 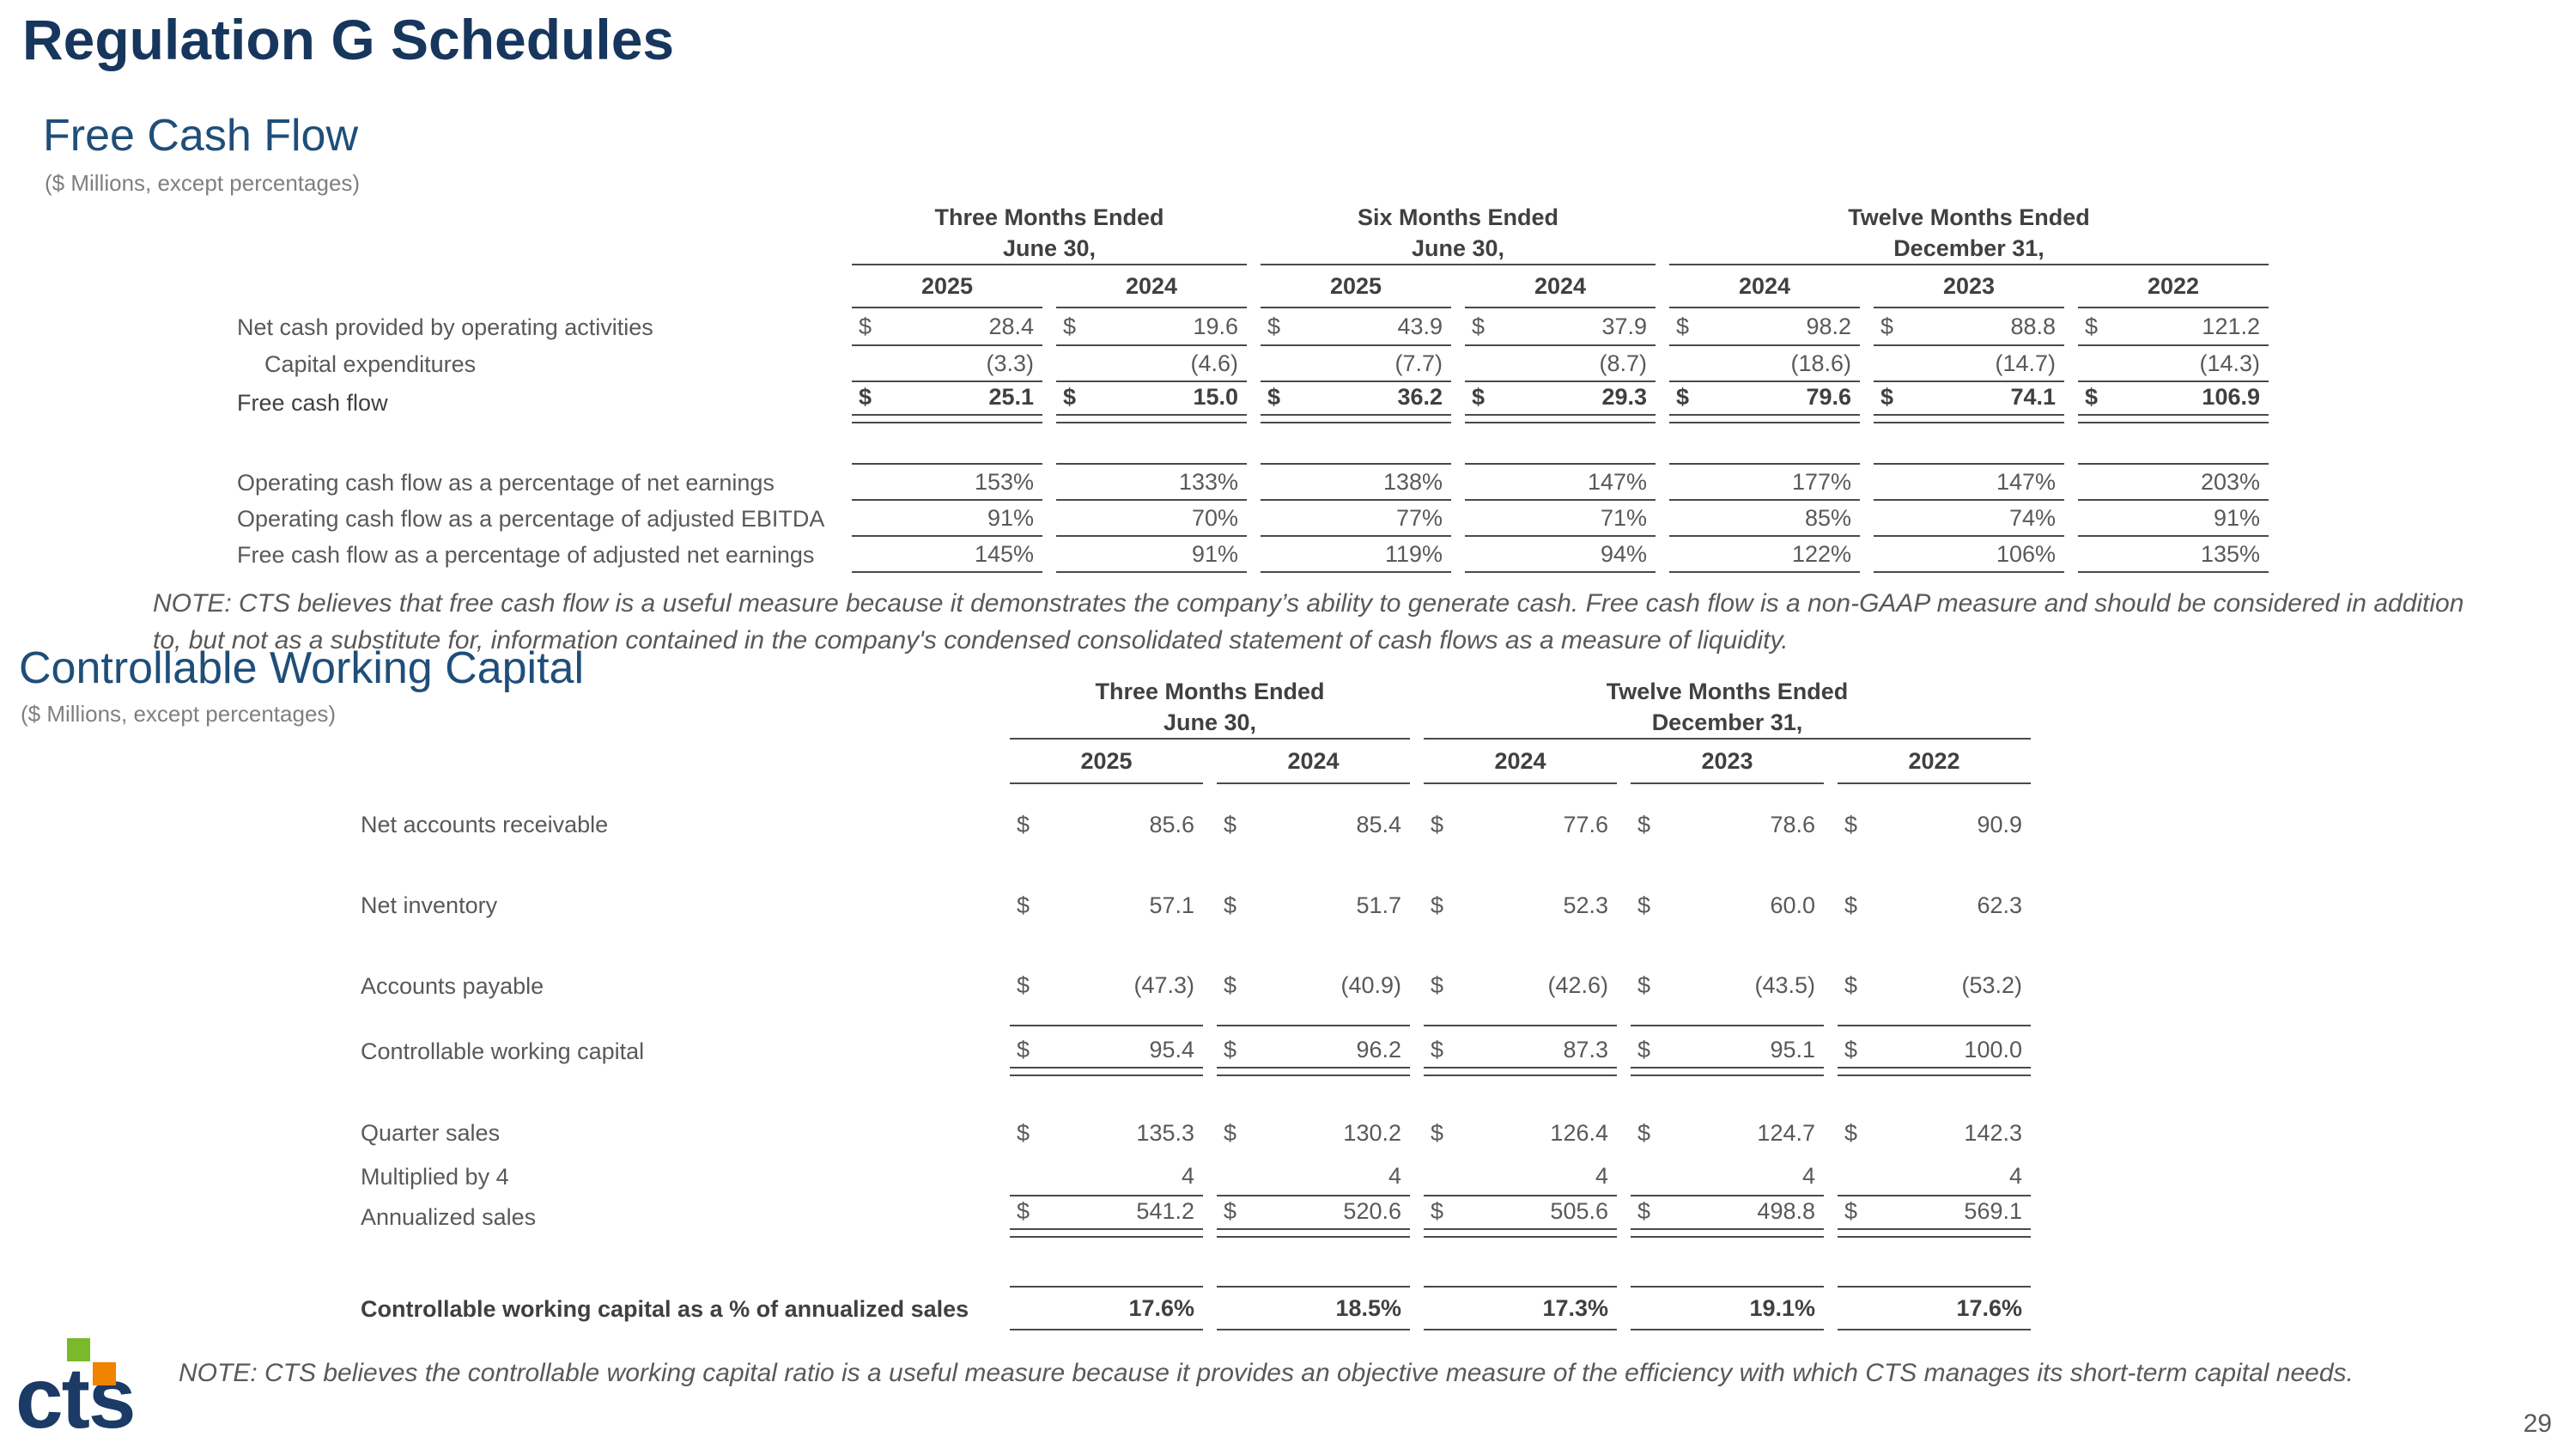 I want to click on fcf-year-header-row: 2025 2024 2025 2024 2024 2023 2022, so click(x=1253, y=287).